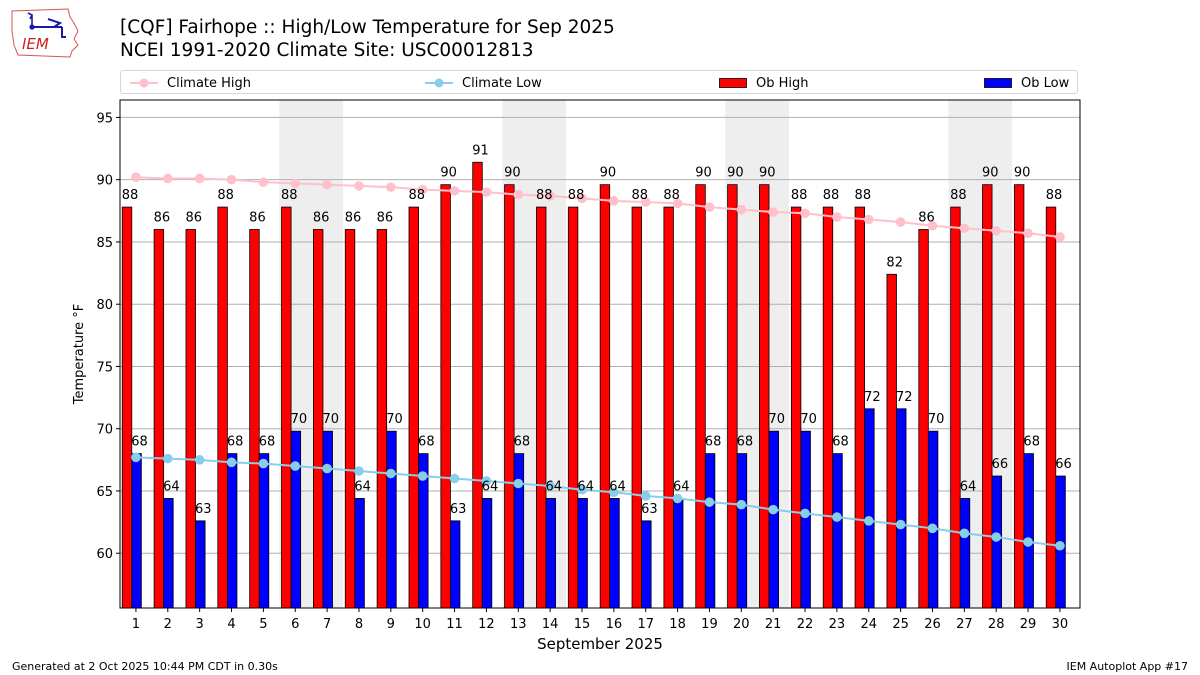  Describe the element at coordinates (998, 83) in the screenshot. I see `ob-low-swatch-icon` at that location.